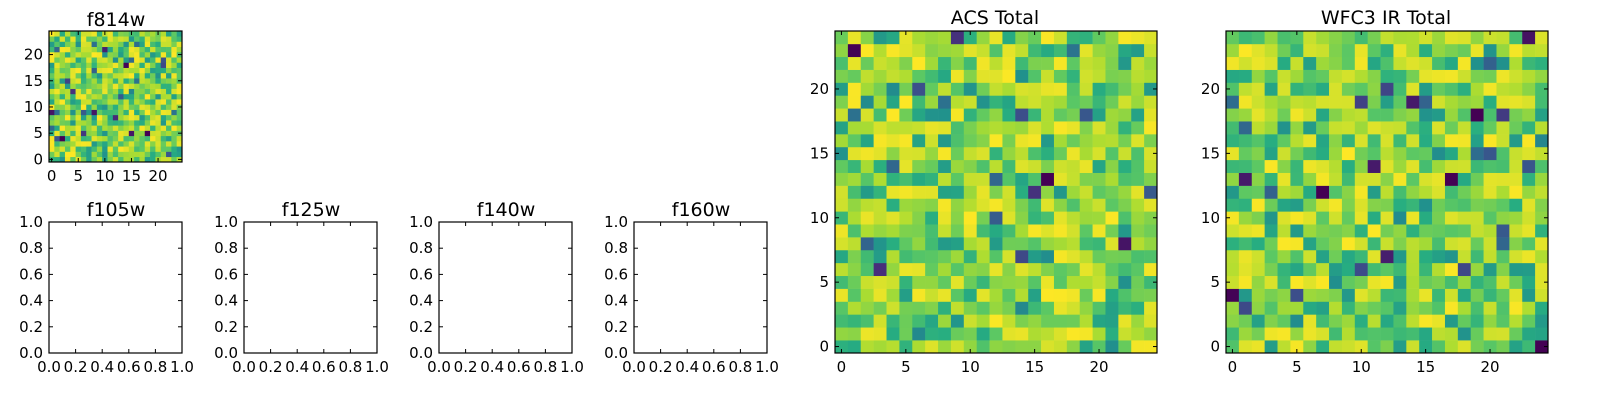 This screenshot has height=405, width=1600. What do you see at coordinates (33, 107) in the screenshot?
I see `y-tick-label: 10` at bounding box center [33, 107].